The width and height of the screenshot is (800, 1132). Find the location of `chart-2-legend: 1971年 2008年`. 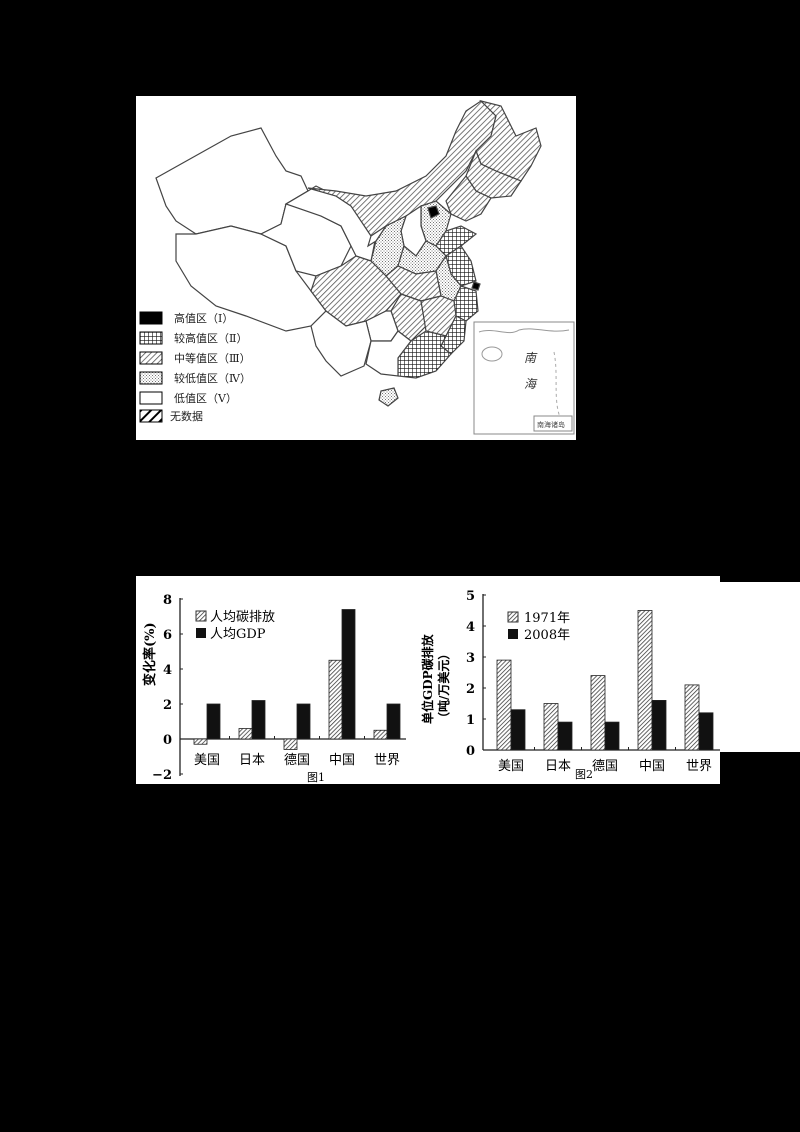

chart-2-legend: 1971年 2008年 is located at coordinates (538, 627).